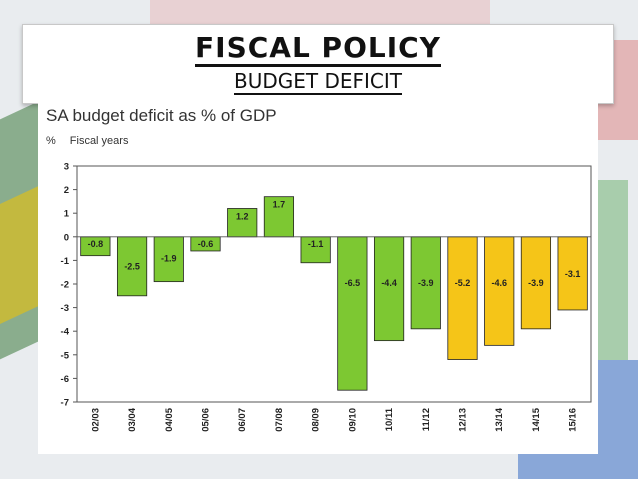 This screenshot has height=479, width=638. I want to click on chart-title: SA budget deficit as % of GDP, so click(161, 115).